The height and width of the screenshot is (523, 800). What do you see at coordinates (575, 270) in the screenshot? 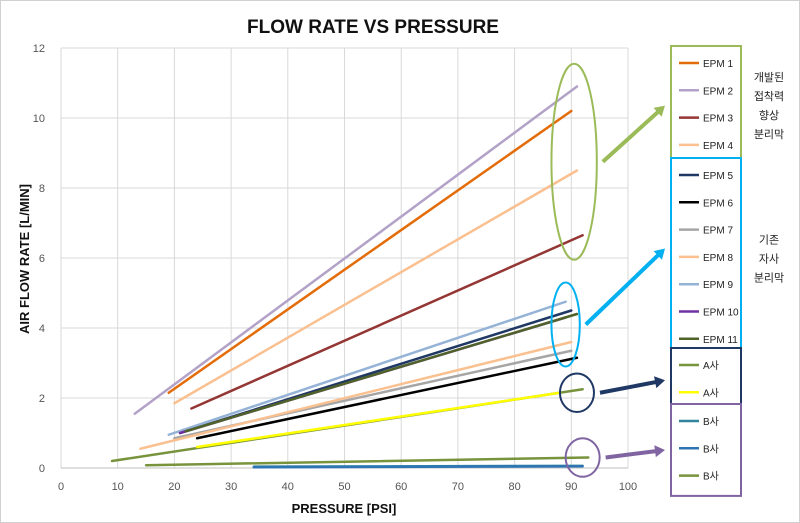
I see `highlight-layer` at bounding box center [575, 270].